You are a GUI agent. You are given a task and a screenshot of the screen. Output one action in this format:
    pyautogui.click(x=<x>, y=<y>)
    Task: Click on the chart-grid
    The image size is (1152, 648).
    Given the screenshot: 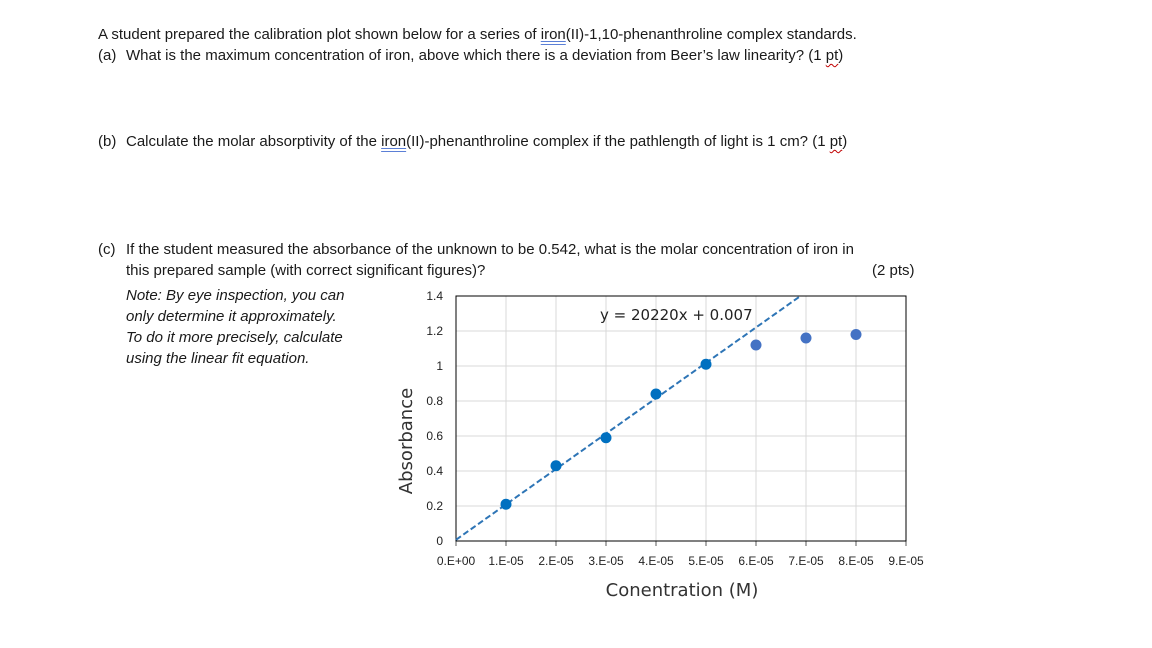 What is the action you would take?
    pyautogui.click(x=681, y=418)
    